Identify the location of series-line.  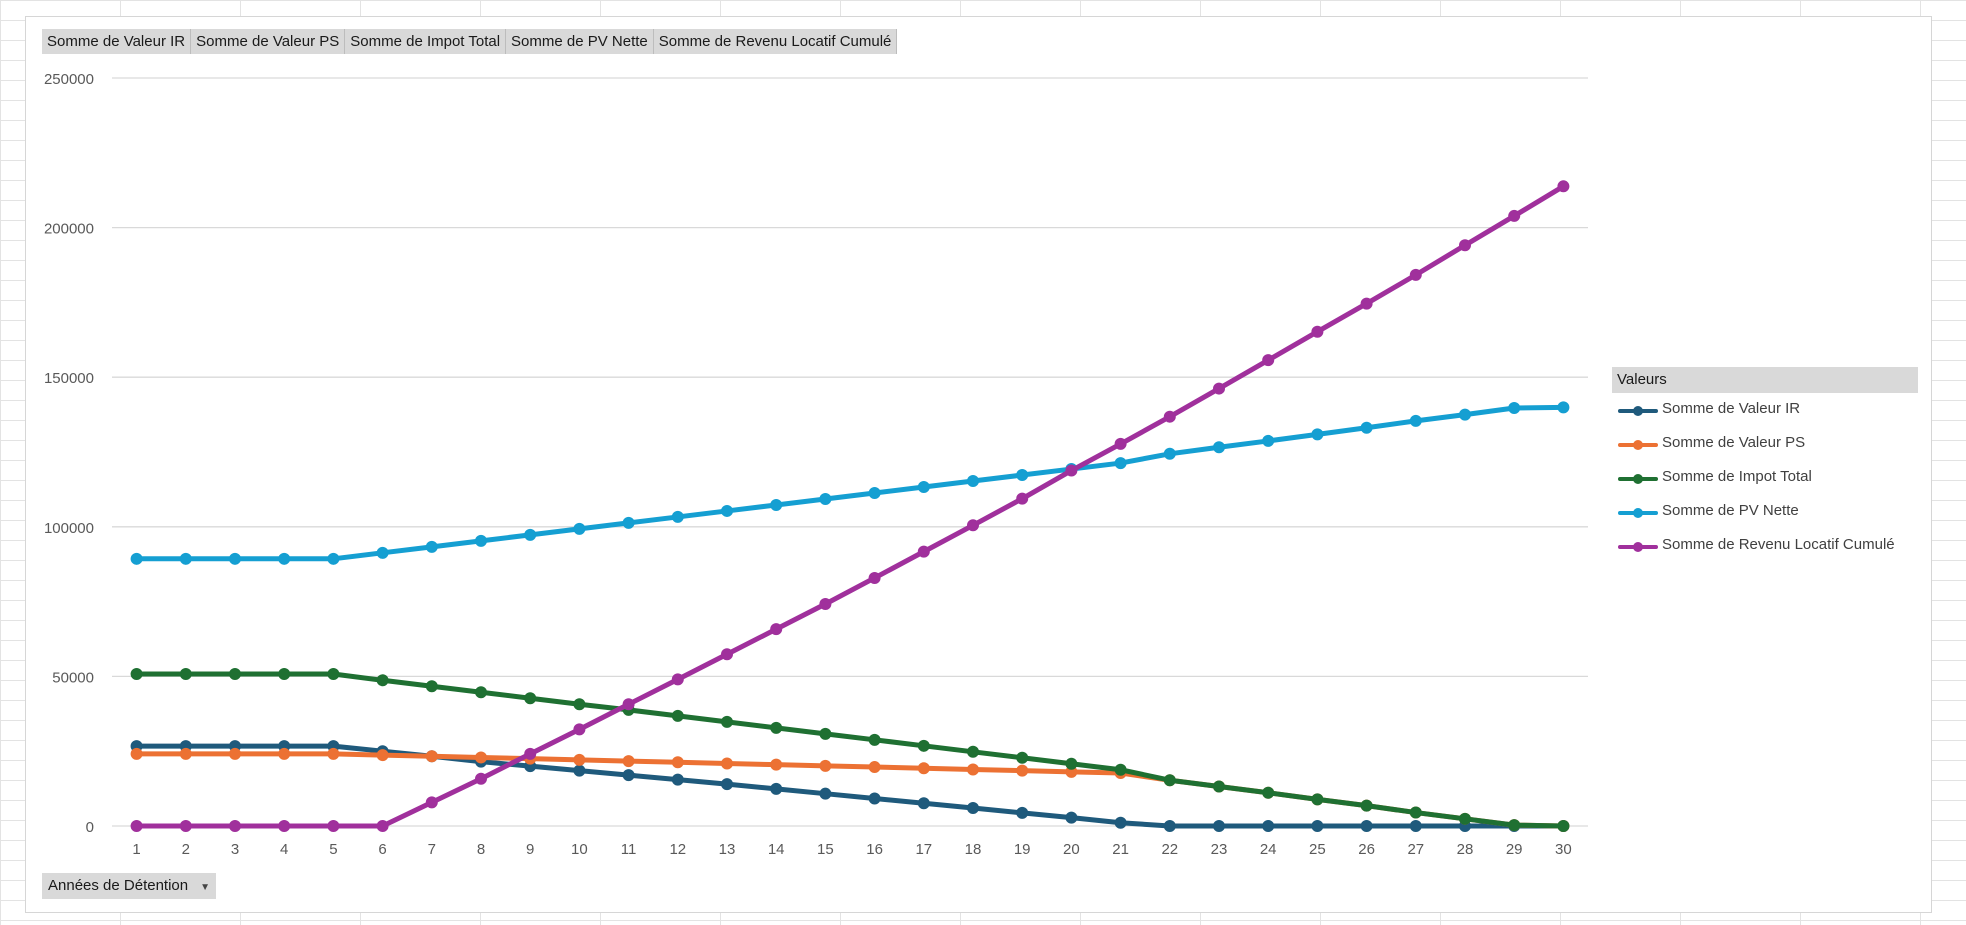
(850, 750).